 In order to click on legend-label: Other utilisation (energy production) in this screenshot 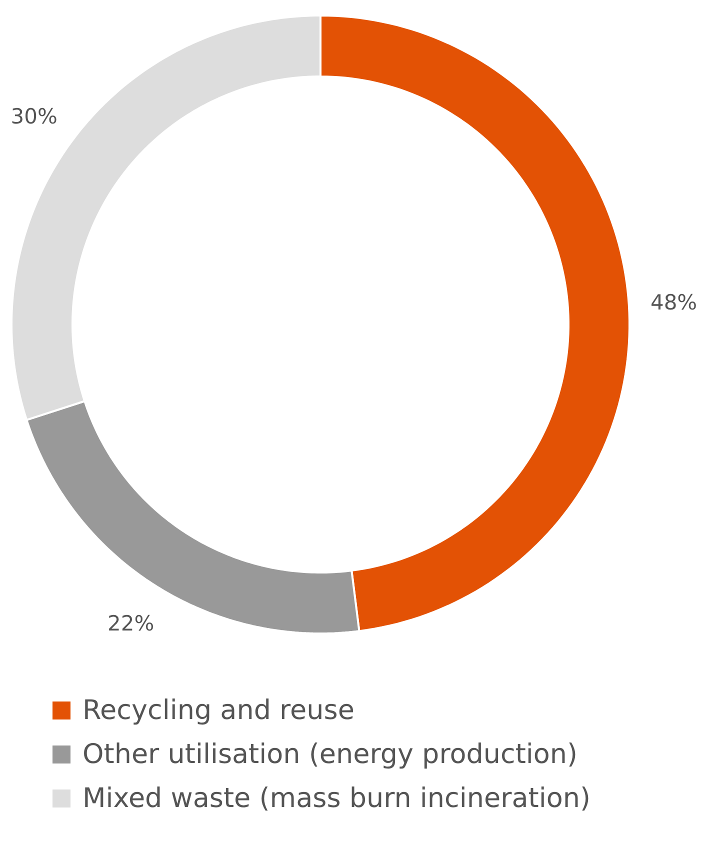, I will do `click(330, 754)`.